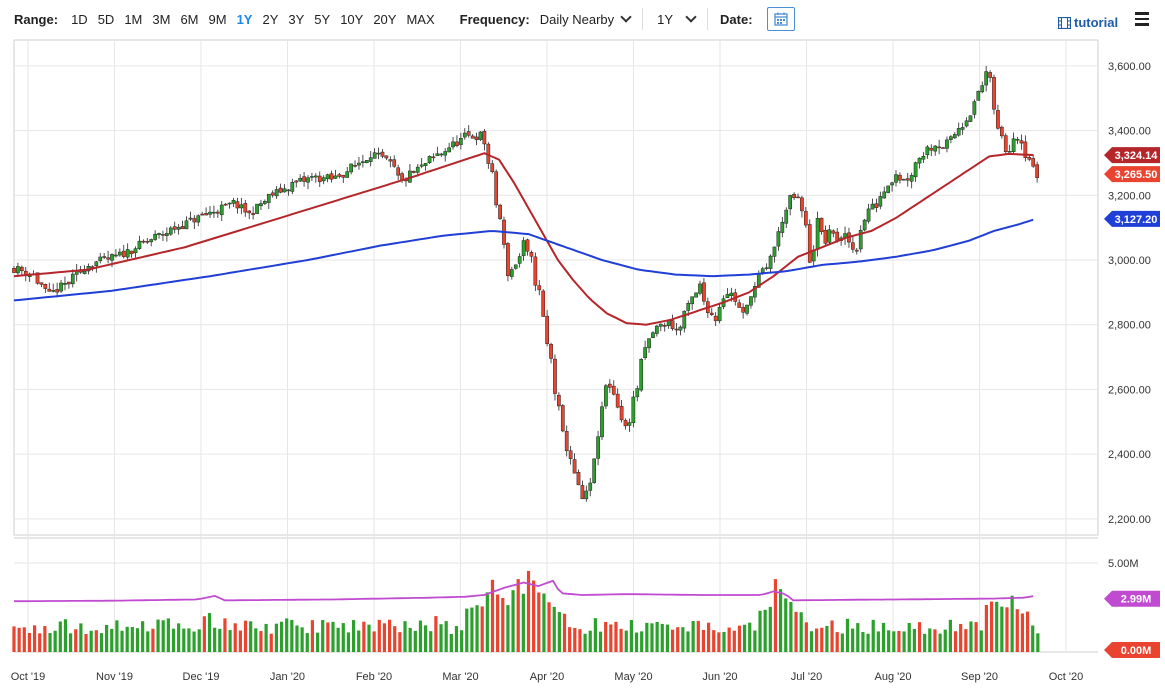 The image size is (1165, 697). What do you see at coordinates (296, 19) in the screenshot?
I see `range-button-3y: 3Y` at bounding box center [296, 19].